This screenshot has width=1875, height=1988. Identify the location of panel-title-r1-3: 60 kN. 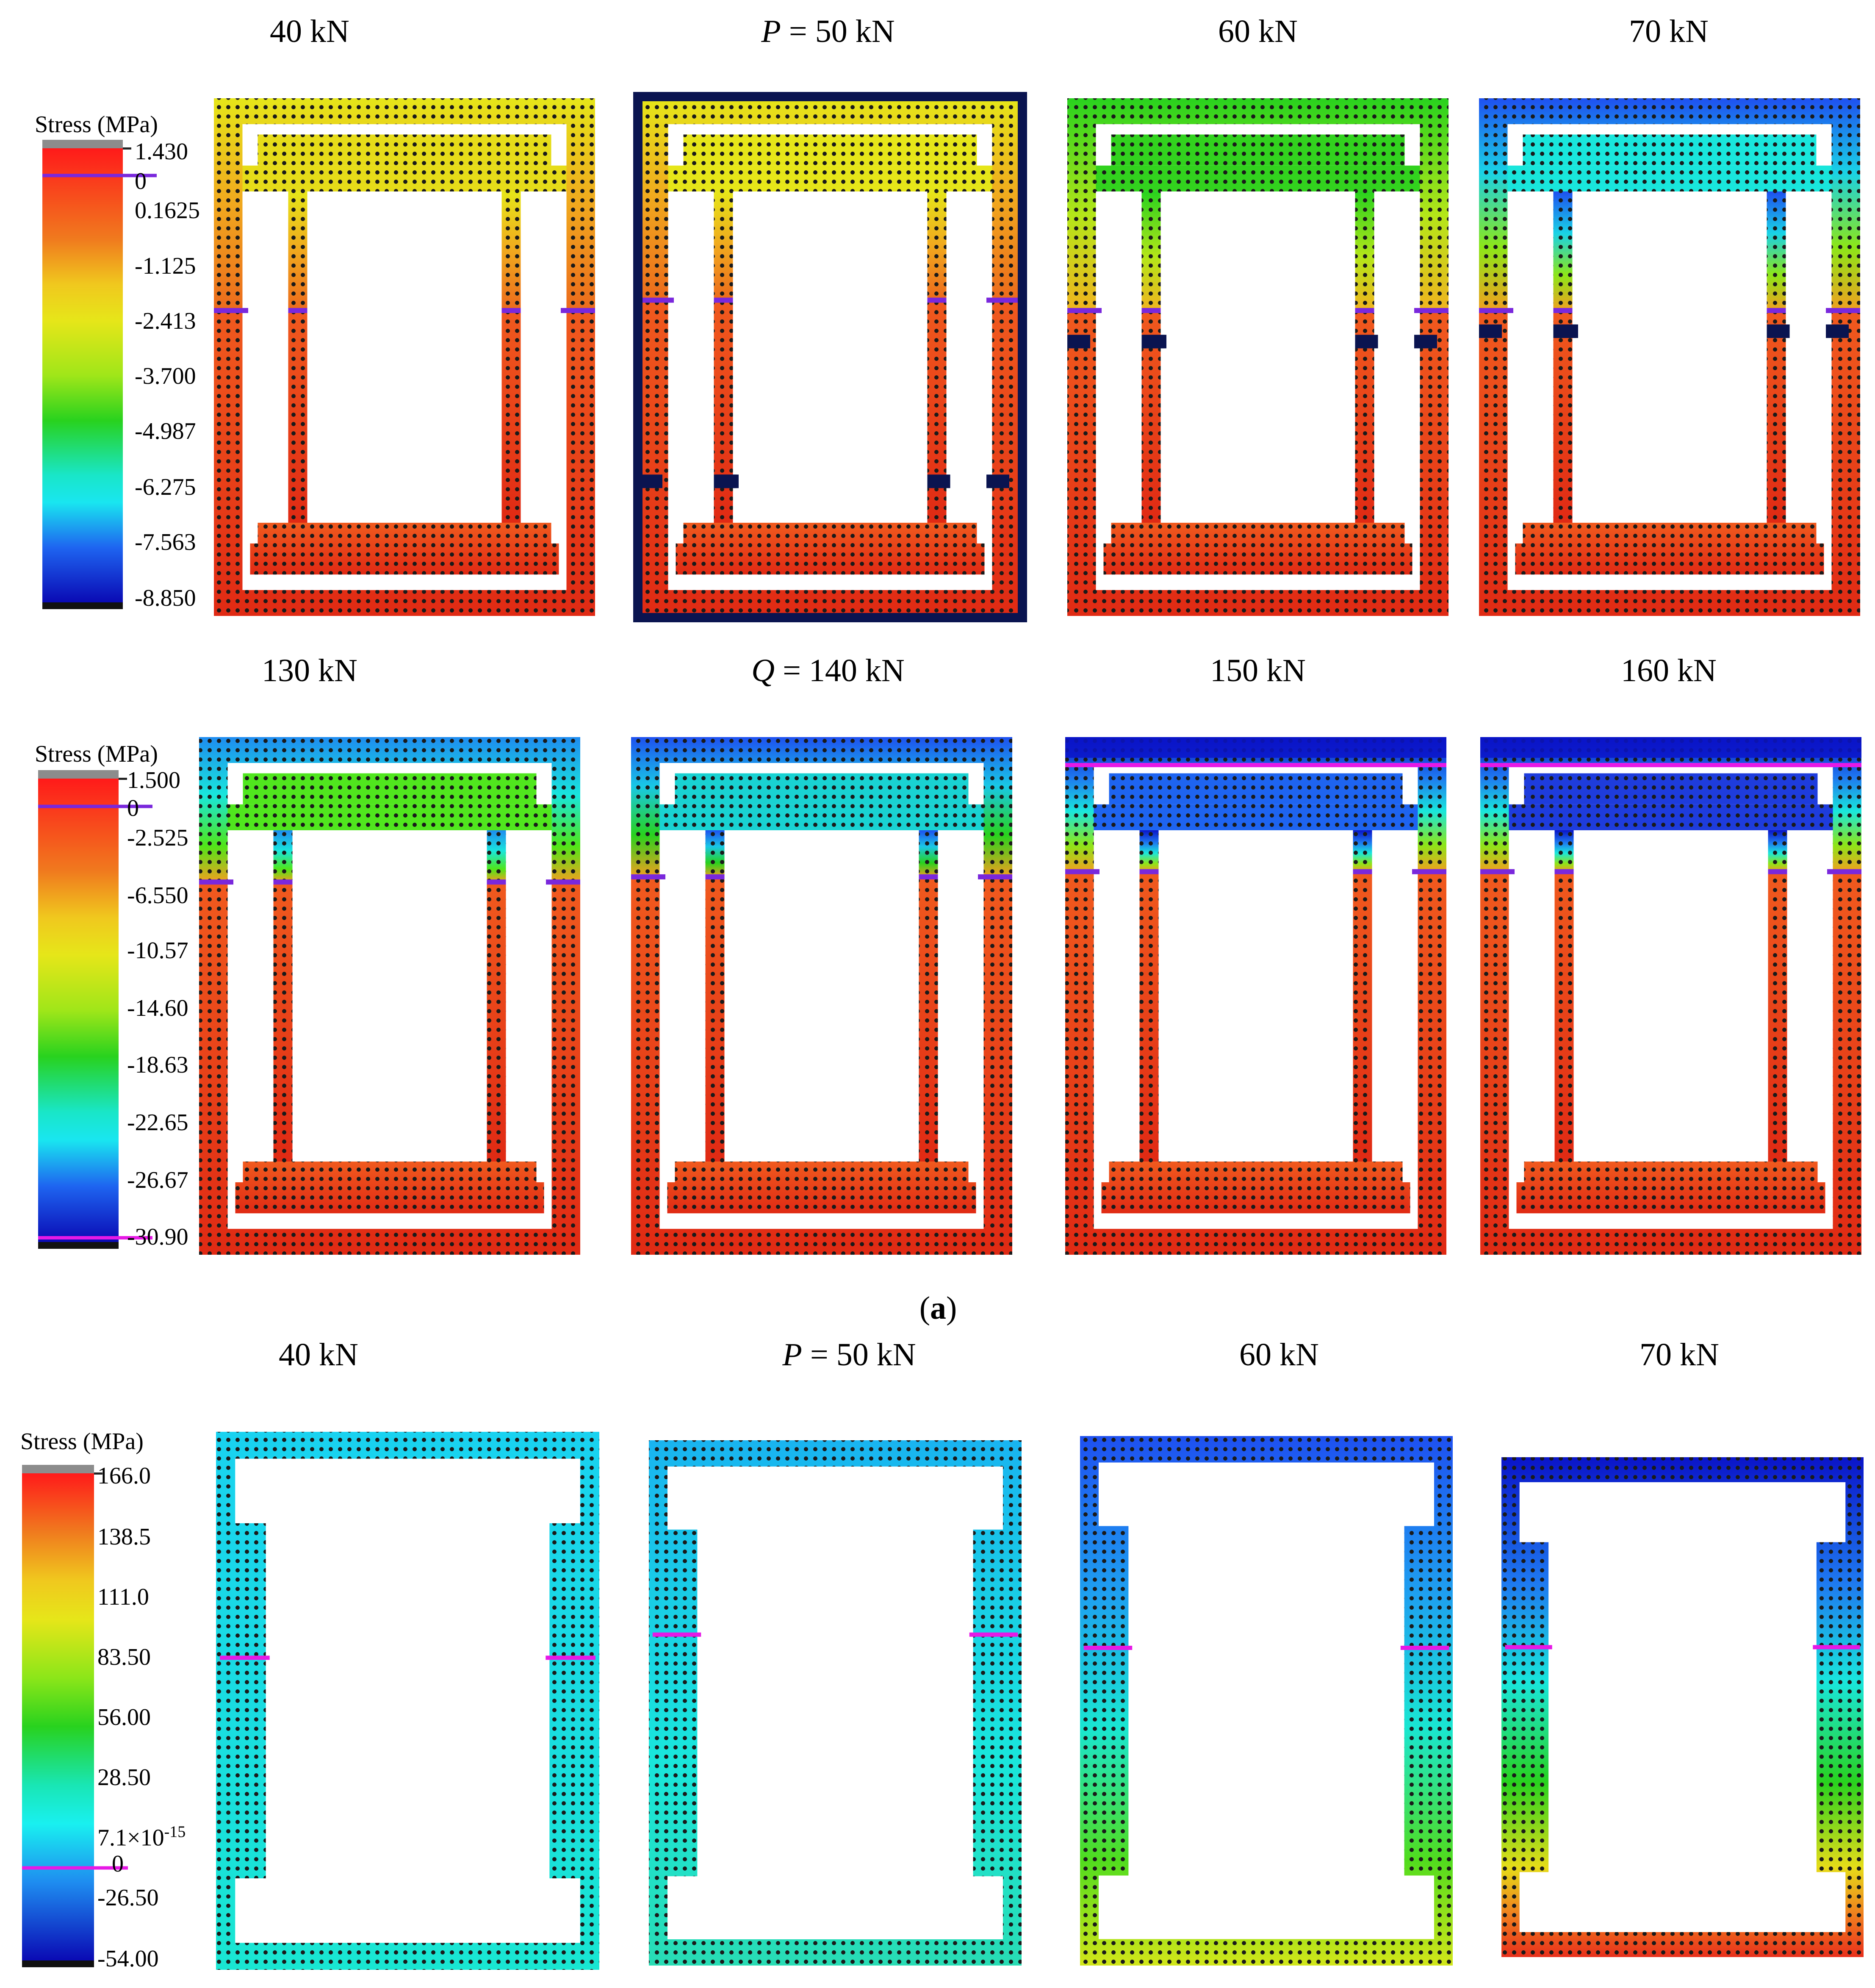
(1258, 32).